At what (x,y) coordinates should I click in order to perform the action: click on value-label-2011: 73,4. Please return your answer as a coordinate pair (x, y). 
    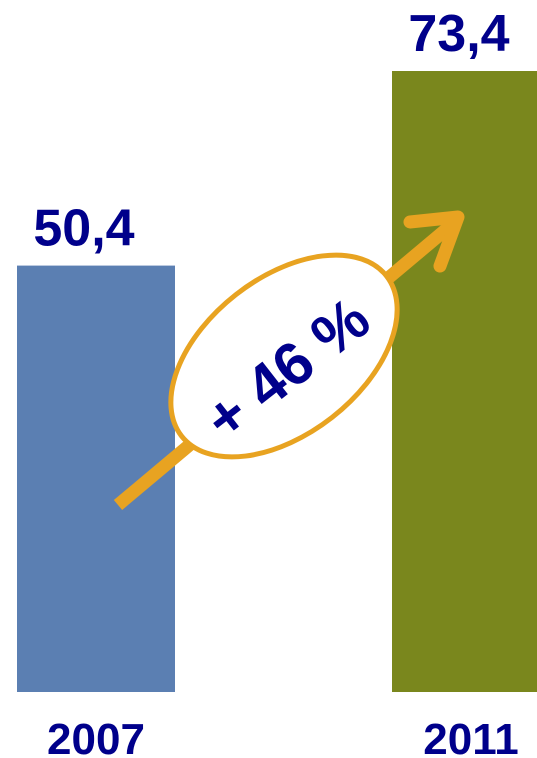
    Looking at the image, I should click on (458, 34).